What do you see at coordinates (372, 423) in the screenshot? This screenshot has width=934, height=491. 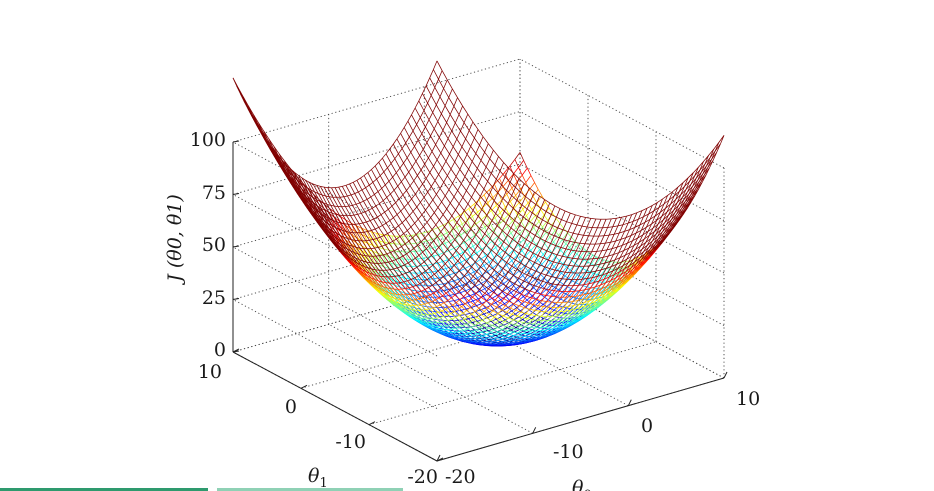 I see `y-tick-mark` at bounding box center [372, 423].